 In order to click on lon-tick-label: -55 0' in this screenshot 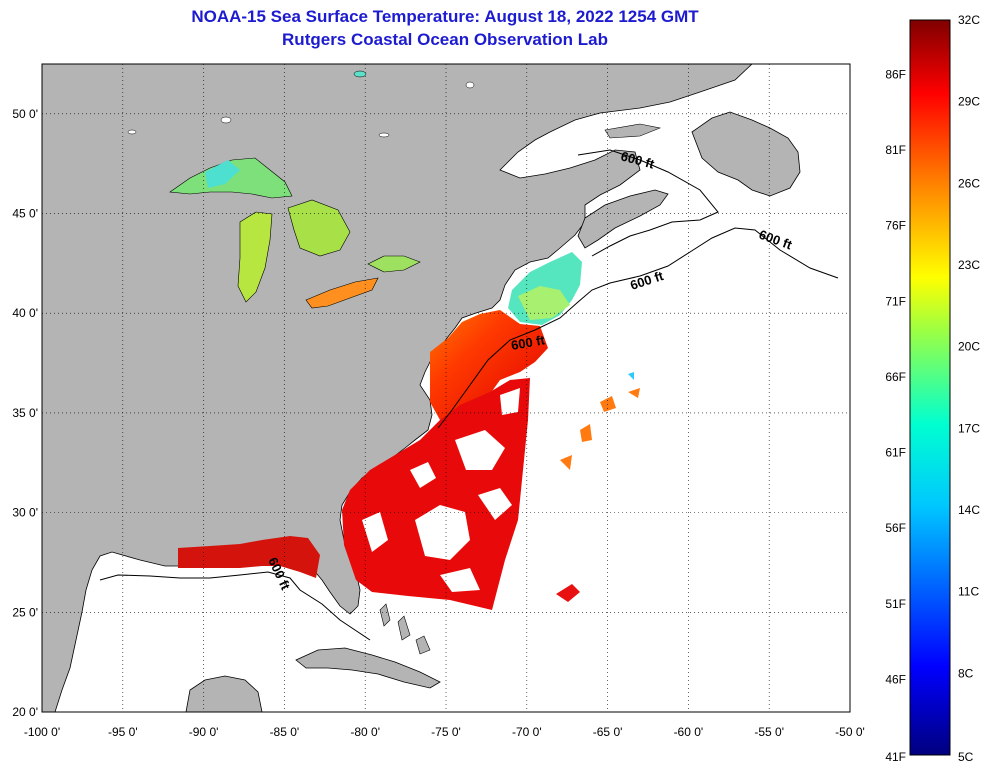, I will do `click(769, 732)`.